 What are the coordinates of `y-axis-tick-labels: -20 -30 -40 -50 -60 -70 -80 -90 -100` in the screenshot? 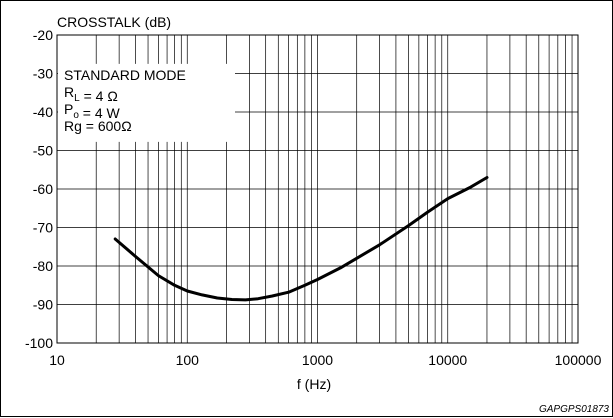 It's located at (39, 189).